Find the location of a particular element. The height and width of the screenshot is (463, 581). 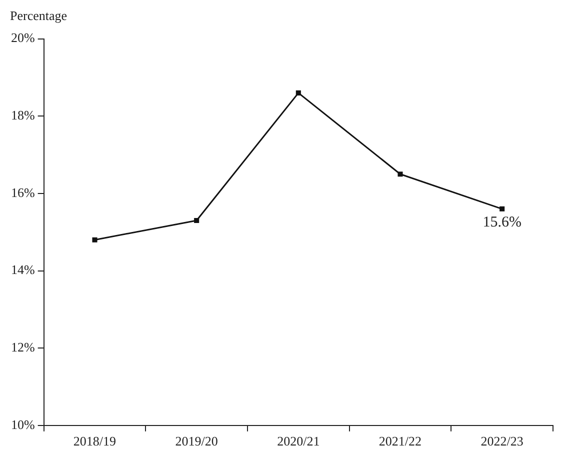

y-axis-title: Percentage is located at coordinates (38, 16).